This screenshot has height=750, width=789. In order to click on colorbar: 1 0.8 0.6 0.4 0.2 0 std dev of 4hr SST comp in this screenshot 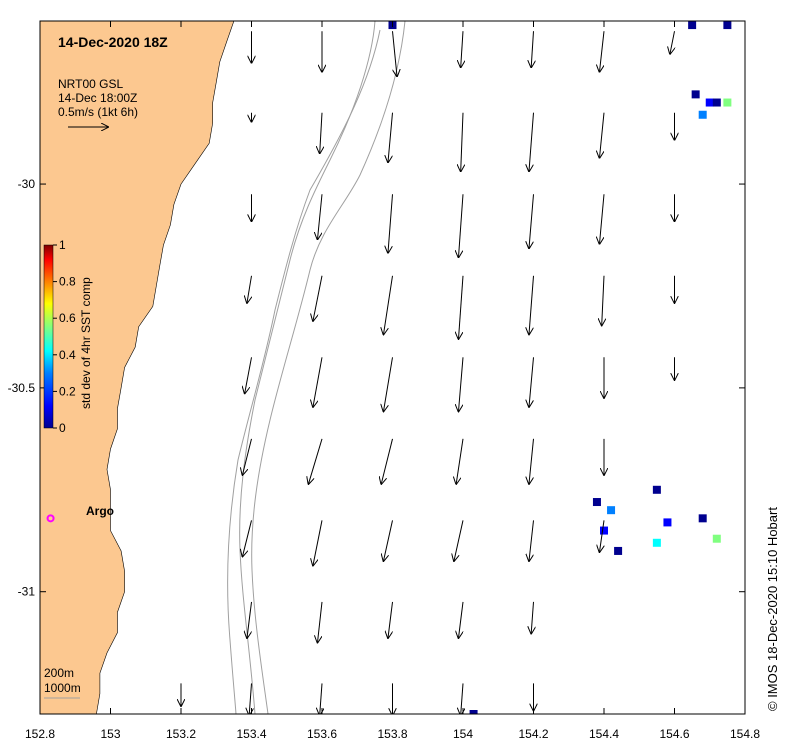, I will do `click(68, 336)`.